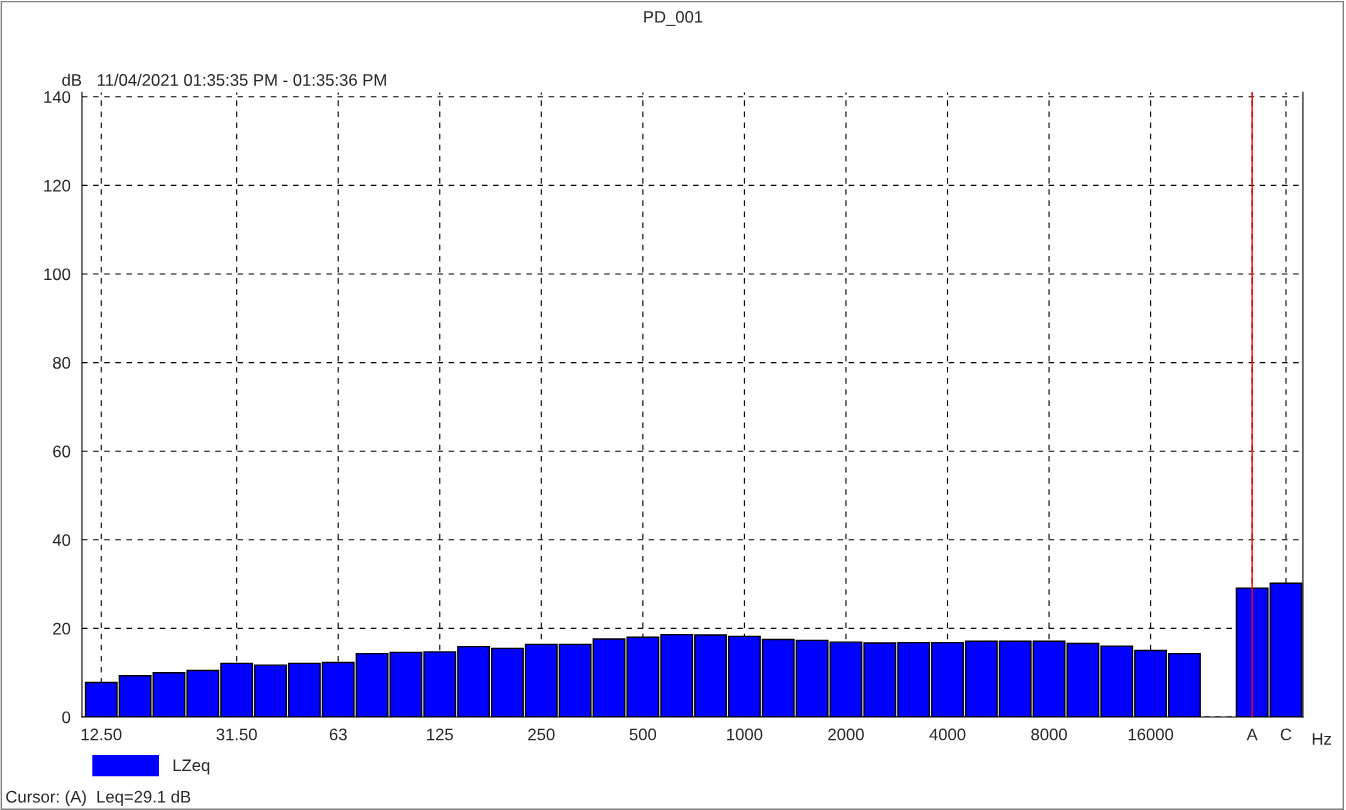  I want to click on chart-title: PD_001, so click(673, 18).